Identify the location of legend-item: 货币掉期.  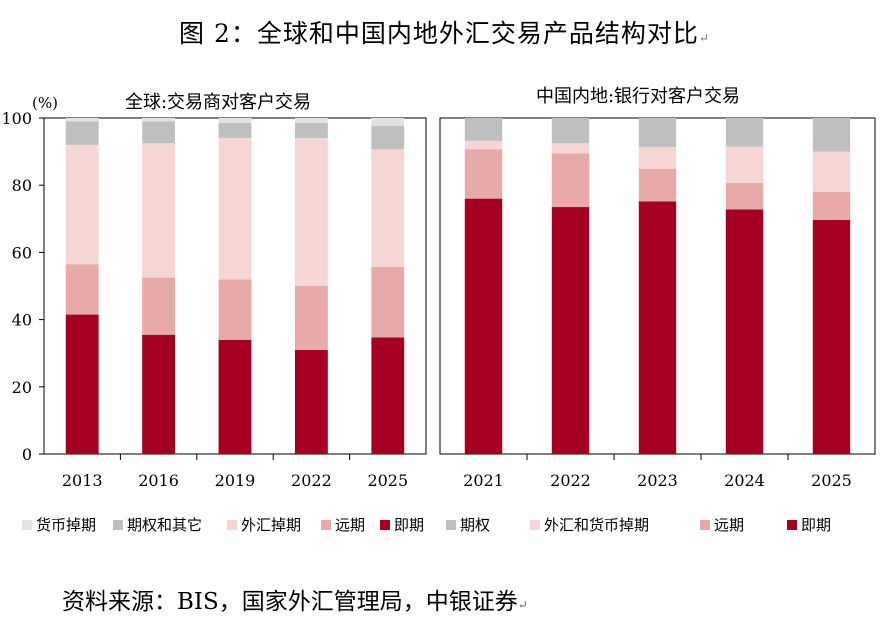
(59, 525).